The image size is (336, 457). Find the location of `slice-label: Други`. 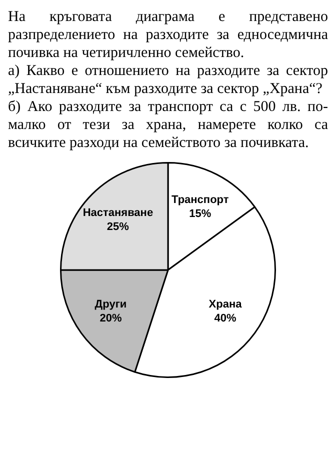

slice-label: Други is located at coordinates (110, 304).